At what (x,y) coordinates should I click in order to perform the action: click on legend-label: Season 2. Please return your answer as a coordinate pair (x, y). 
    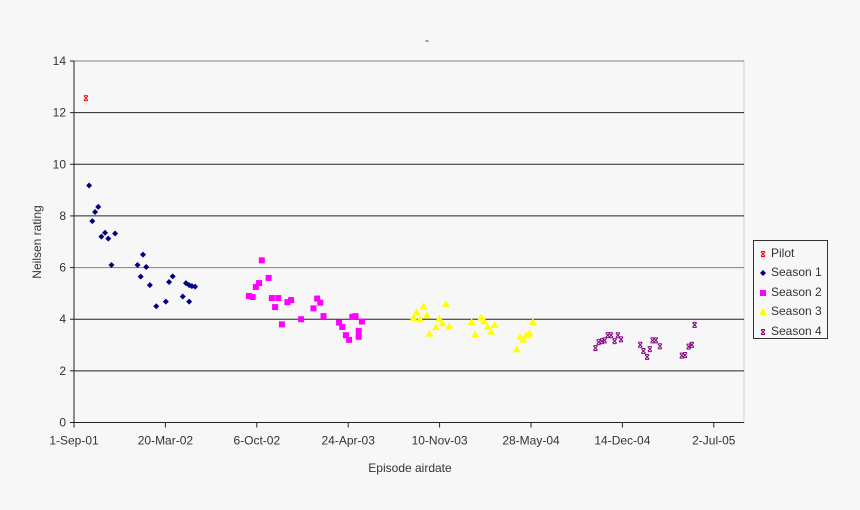
    Looking at the image, I should click on (796, 291).